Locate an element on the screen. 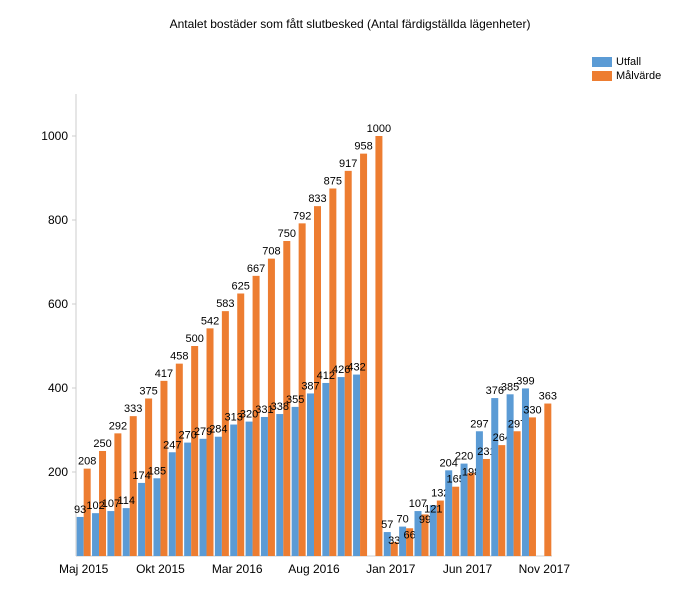 This screenshot has width=700, height=605. data-label-utfall: 93 is located at coordinates (80, 510).